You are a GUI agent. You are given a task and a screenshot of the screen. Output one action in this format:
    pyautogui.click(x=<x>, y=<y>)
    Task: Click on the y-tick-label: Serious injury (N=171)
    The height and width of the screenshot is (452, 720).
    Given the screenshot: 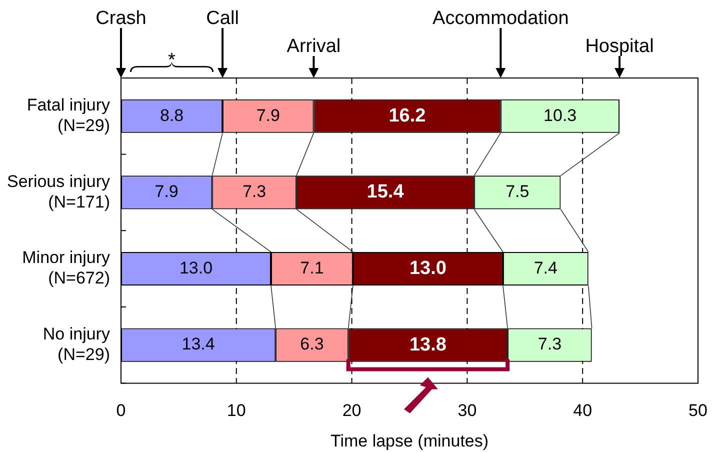 What is the action you would take?
    pyautogui.click(x=58, y=192)
    